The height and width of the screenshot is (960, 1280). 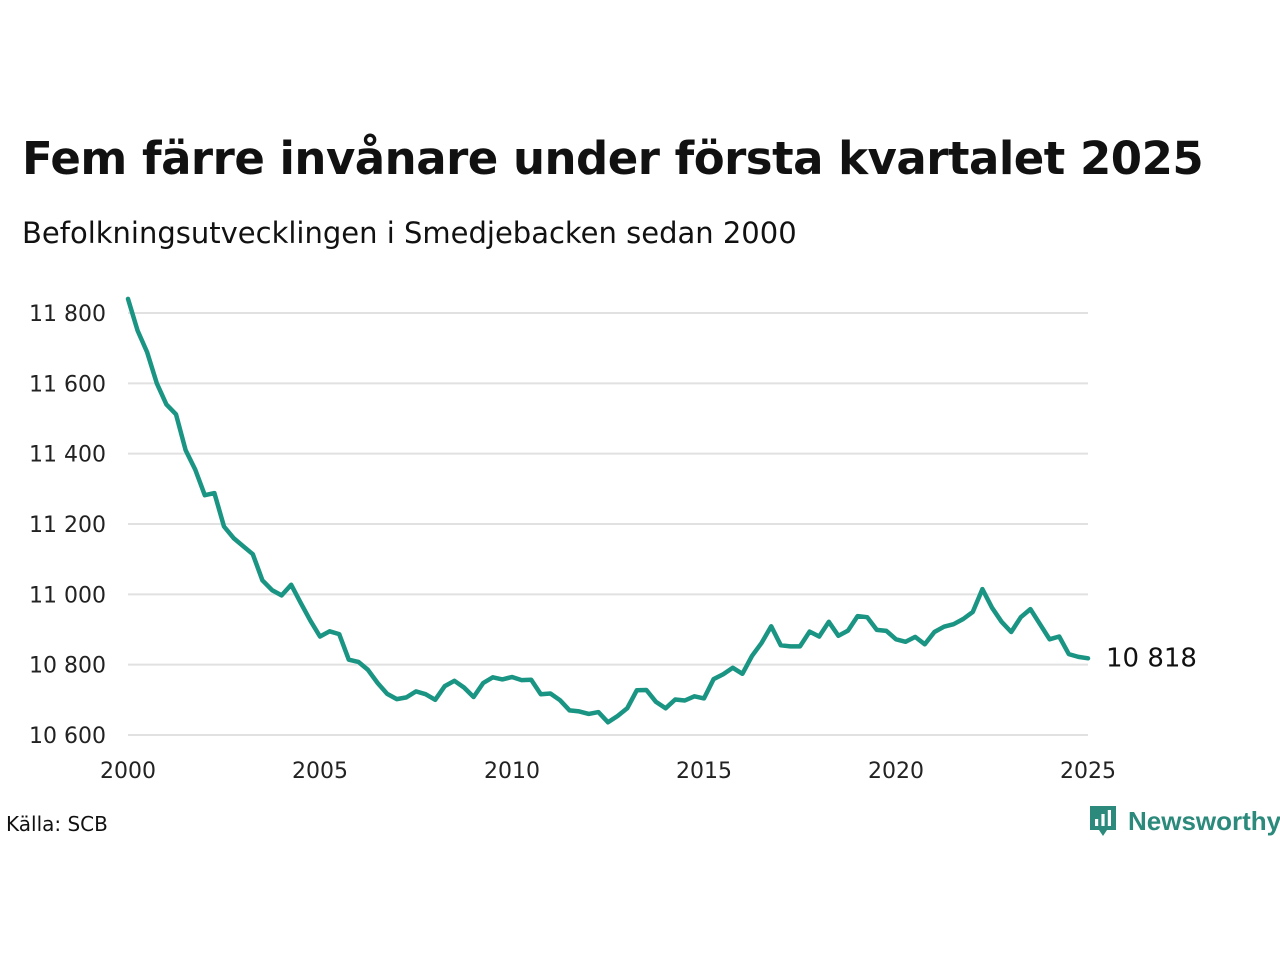 I want to click on x-tick-label: 2015, so click(x=704, y=771).